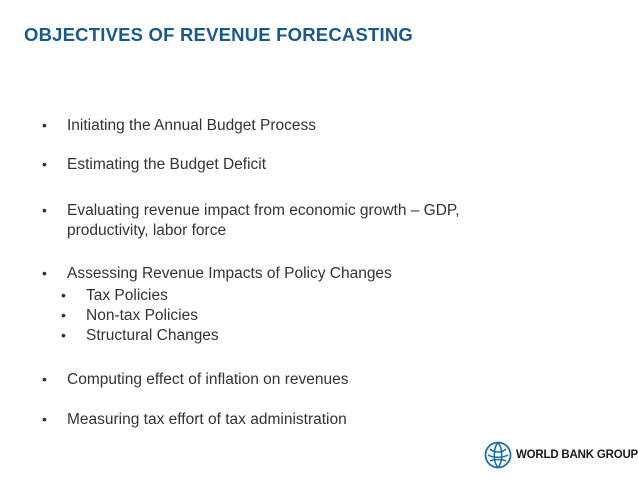 This screenshot has height=479, width=638. What do you see at coordinates (498, 455) in the screenshot?
I see `globe-icon` at bounding box center [498, 455].